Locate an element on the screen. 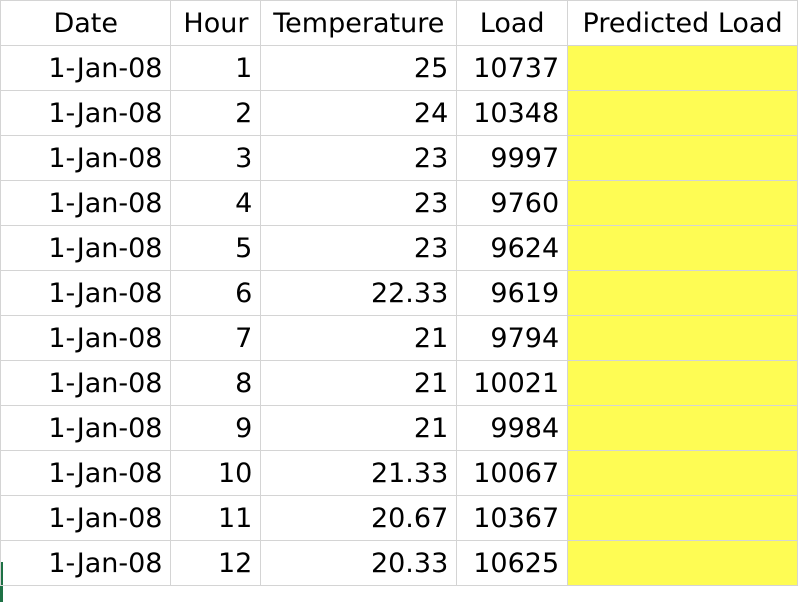 The width and height of the screenshot is (798, 602). cell-load: 9794 is located at coordinates (512, 338).